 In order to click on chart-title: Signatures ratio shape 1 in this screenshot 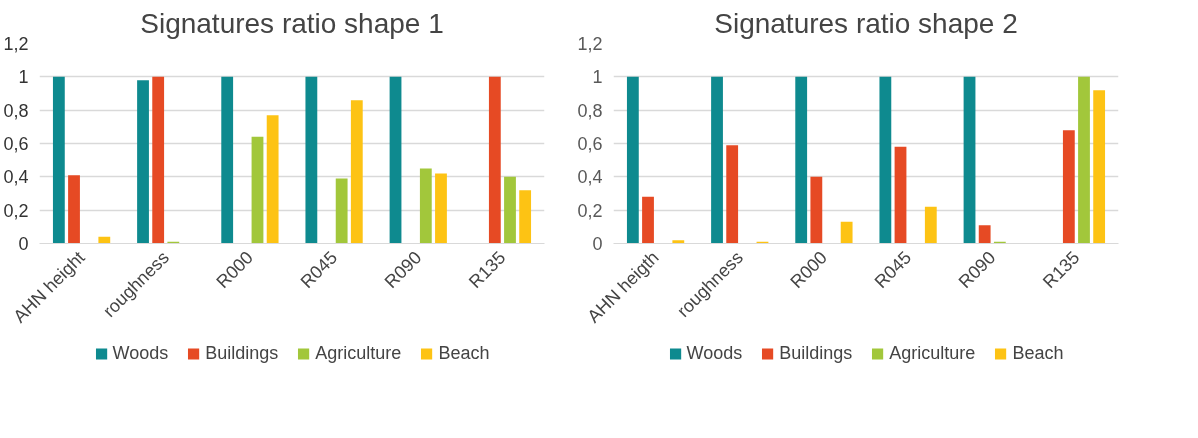, I will do `click(292, 23)`.